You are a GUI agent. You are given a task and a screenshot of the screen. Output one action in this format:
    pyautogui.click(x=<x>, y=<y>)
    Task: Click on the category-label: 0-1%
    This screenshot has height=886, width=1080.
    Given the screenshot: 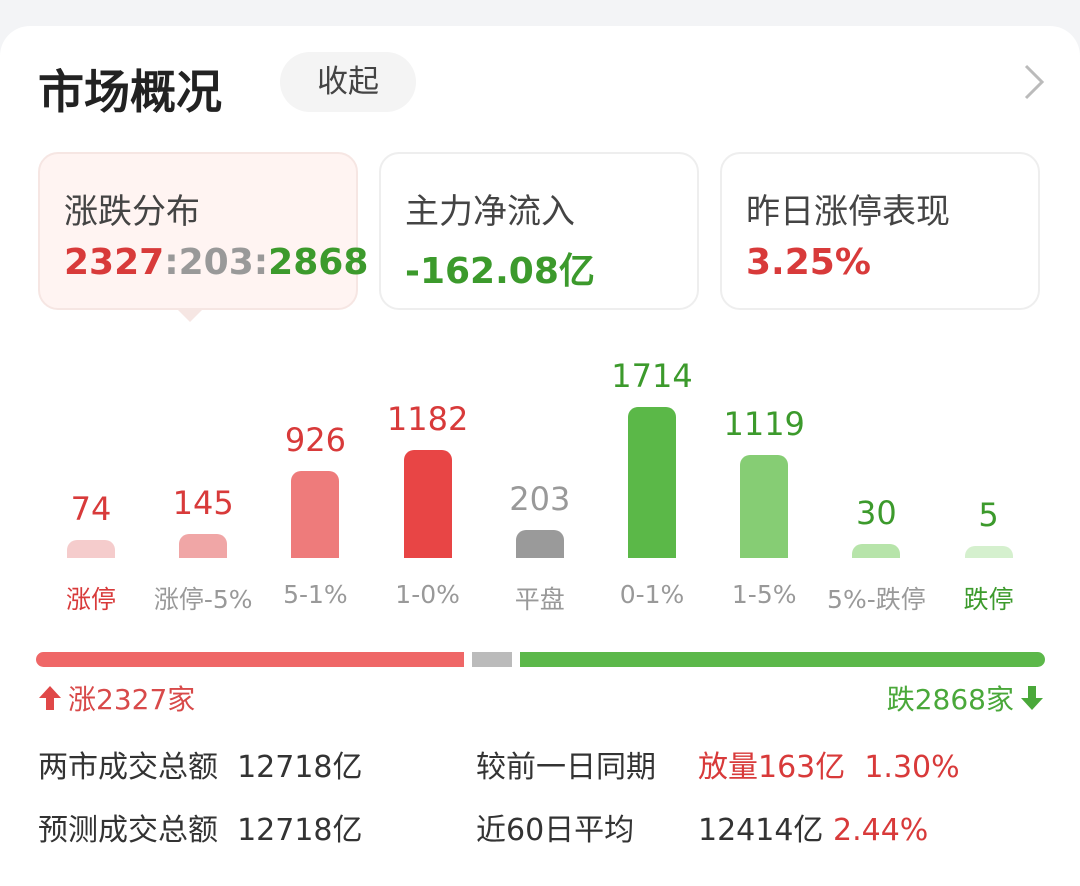 What is the action you would take?
    pyautogui.click(x=652, y=594)
    